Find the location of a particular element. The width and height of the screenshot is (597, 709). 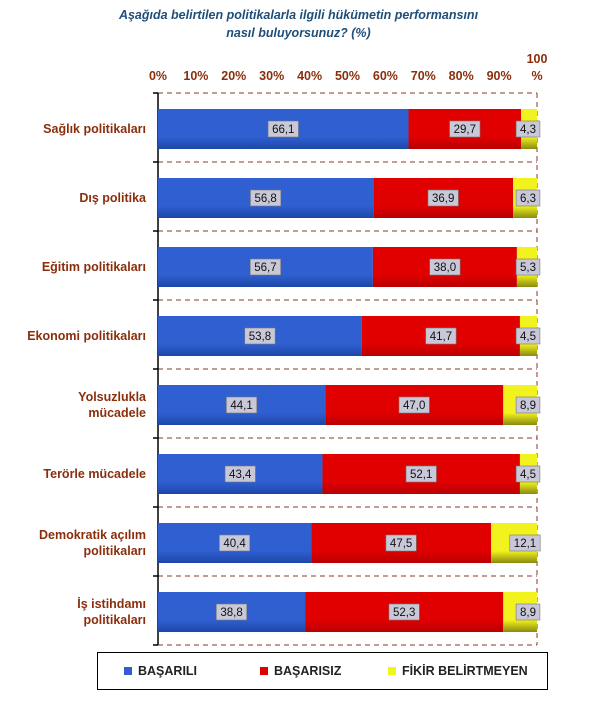

data-label: 29,7 is located at coordinates (465, 130).